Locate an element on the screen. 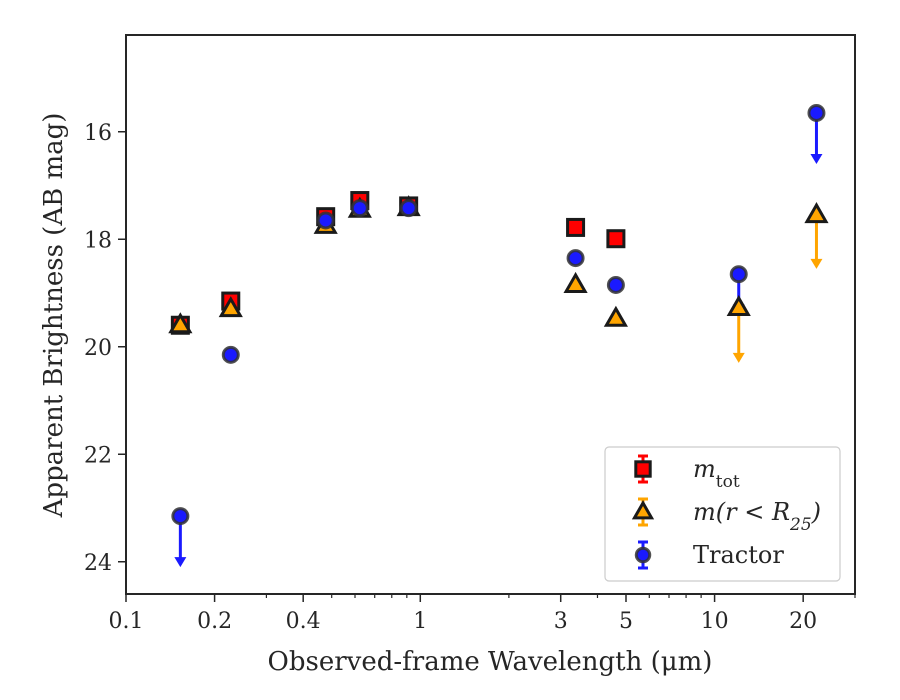 The height and width of the screenshot is (700, 900). x-axis-label: Observed-frame Wavelength (μm) is located at coordinates (490, 662).